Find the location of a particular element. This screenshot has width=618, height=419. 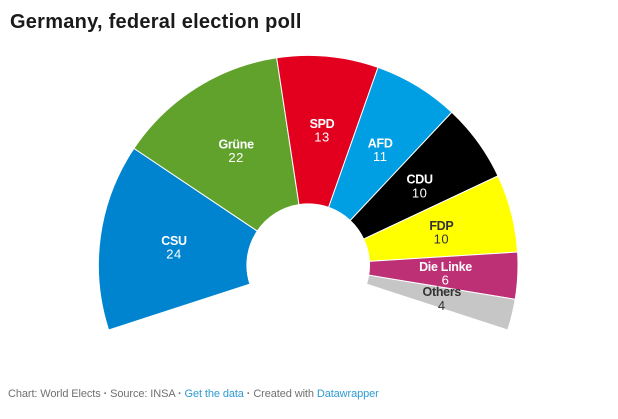

svg-text: 24 is located at coordinates (173, 254).